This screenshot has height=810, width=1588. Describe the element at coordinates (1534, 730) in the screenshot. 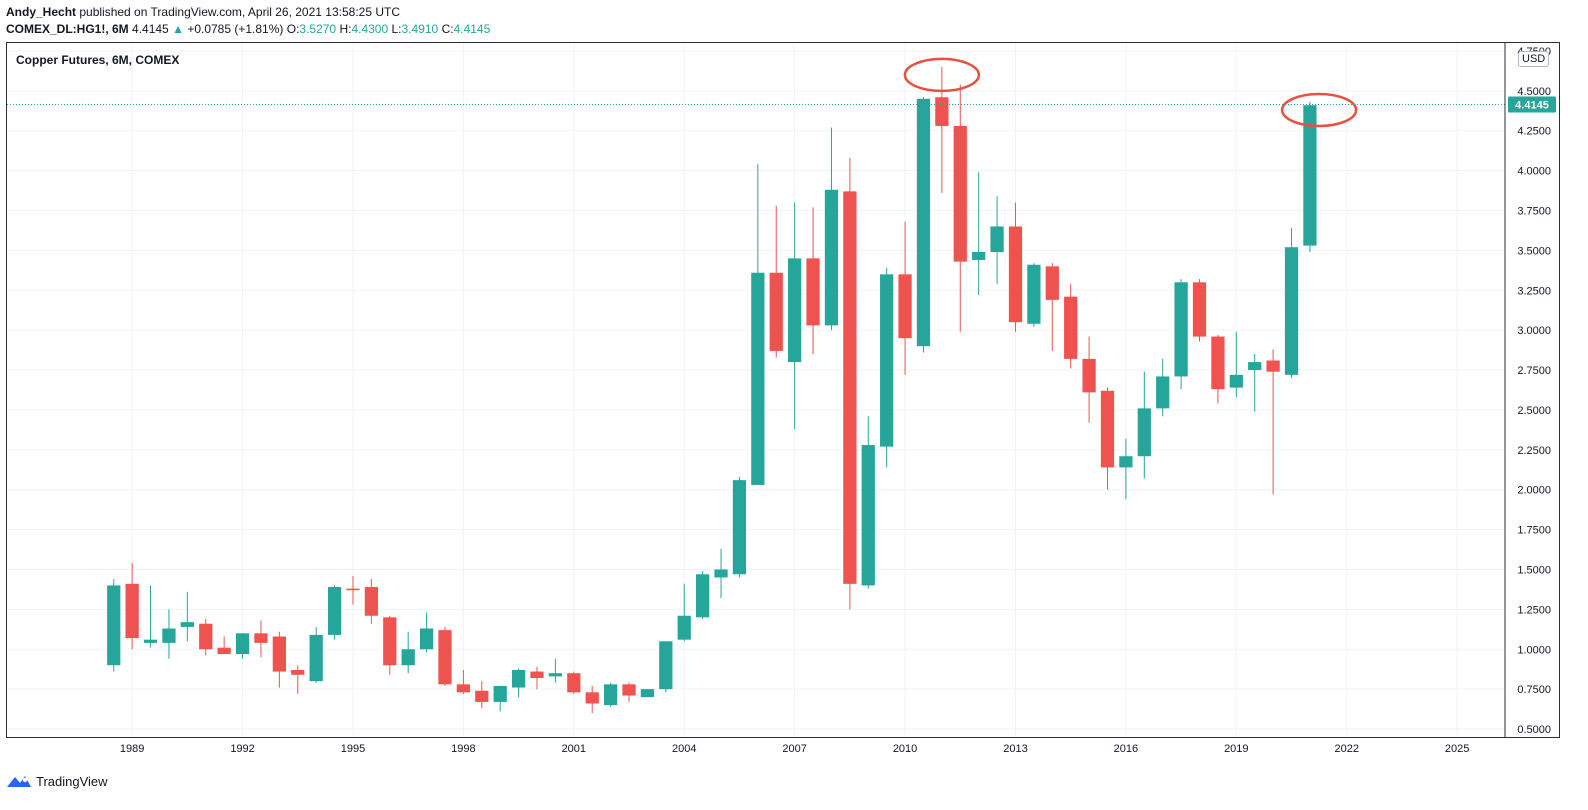

I see `price-tick-label: 0.5000` at that location.